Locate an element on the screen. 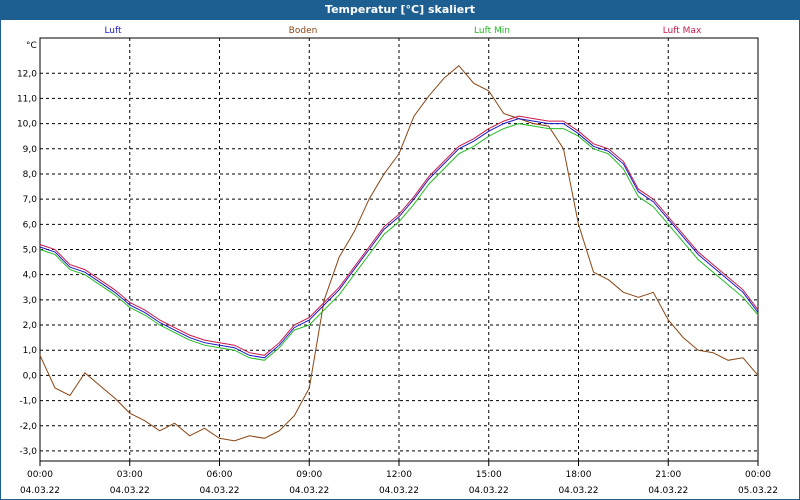  chart-title: Temperatur [°C] skaliert is located at coordinates (400, 9).